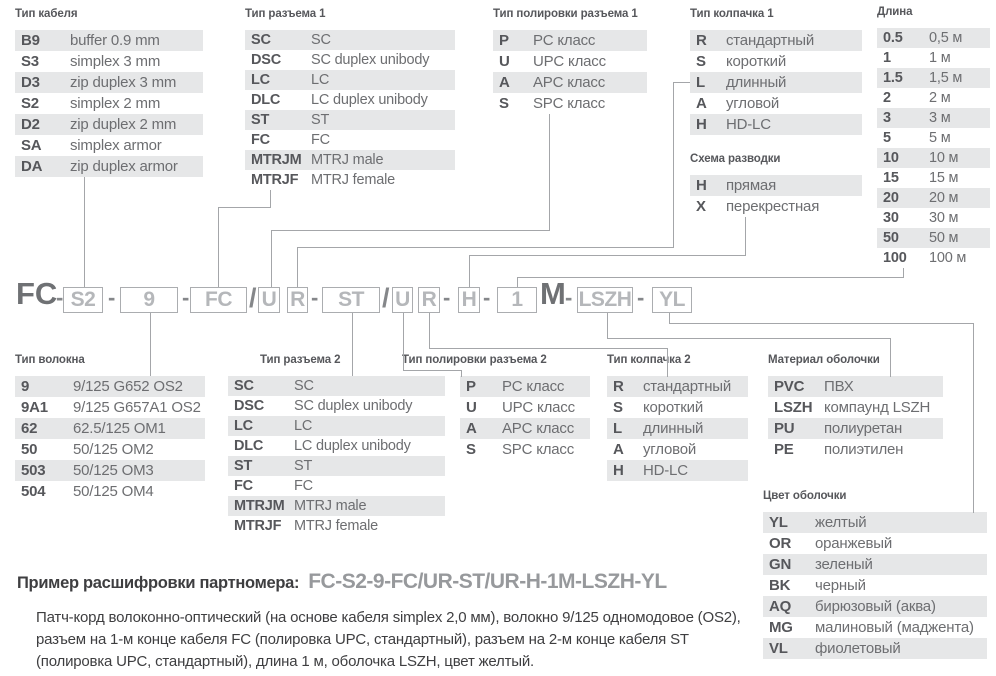  Describe the element at coordinates (700, 82) in the screenshot. I see `code-cell: L` at that location.